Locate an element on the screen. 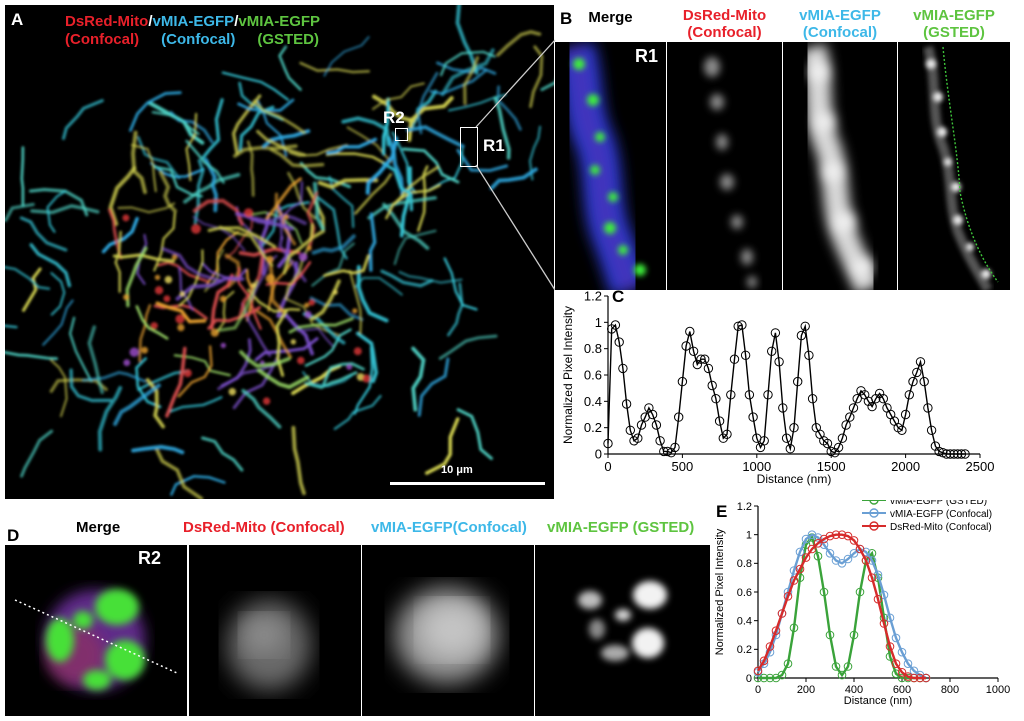  legend-a-part-3: / is located at coordinates (236, 21).